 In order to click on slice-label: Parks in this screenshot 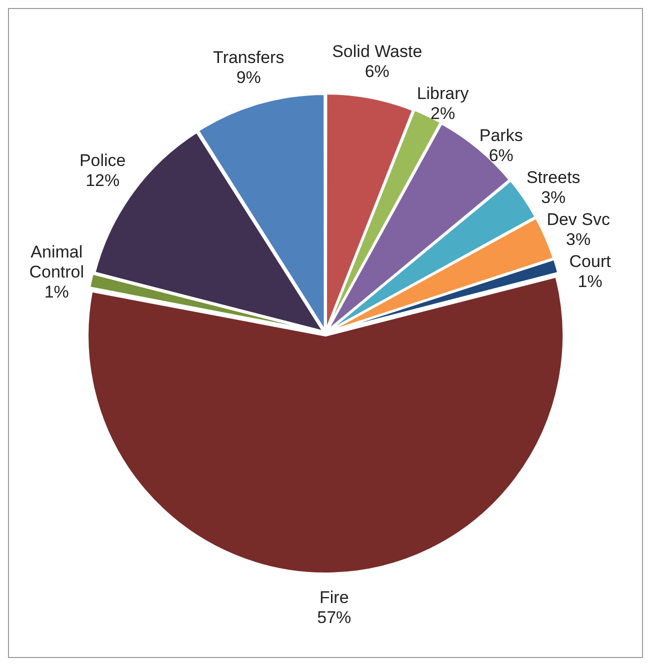, I will do `click(501, 136)`.